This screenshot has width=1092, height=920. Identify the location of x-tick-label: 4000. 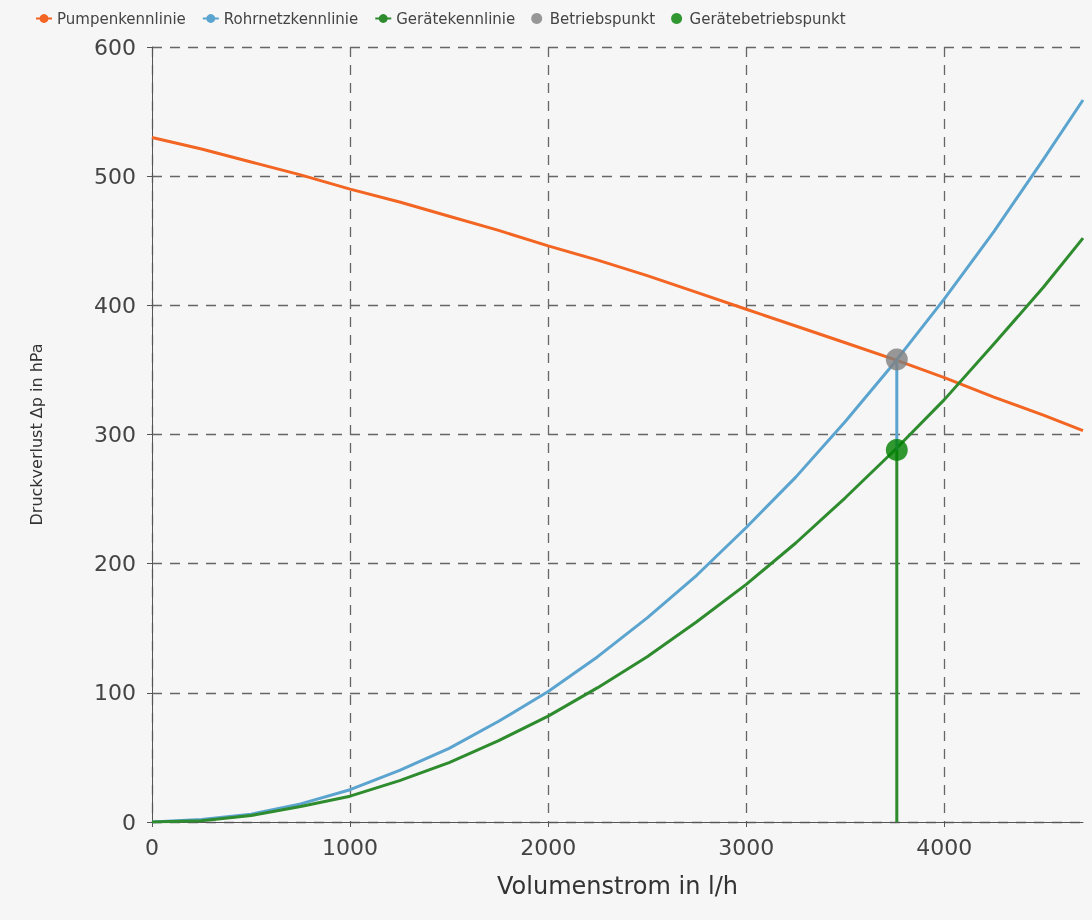
(944, 847).